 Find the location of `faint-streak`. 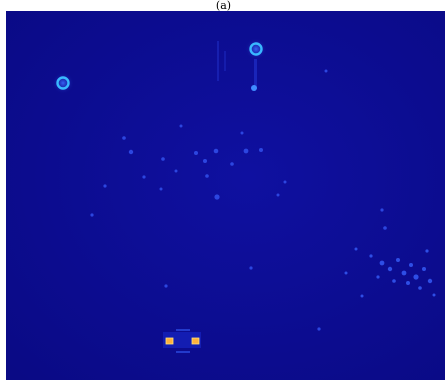

faint-streak is located at coordinates (221, 61).